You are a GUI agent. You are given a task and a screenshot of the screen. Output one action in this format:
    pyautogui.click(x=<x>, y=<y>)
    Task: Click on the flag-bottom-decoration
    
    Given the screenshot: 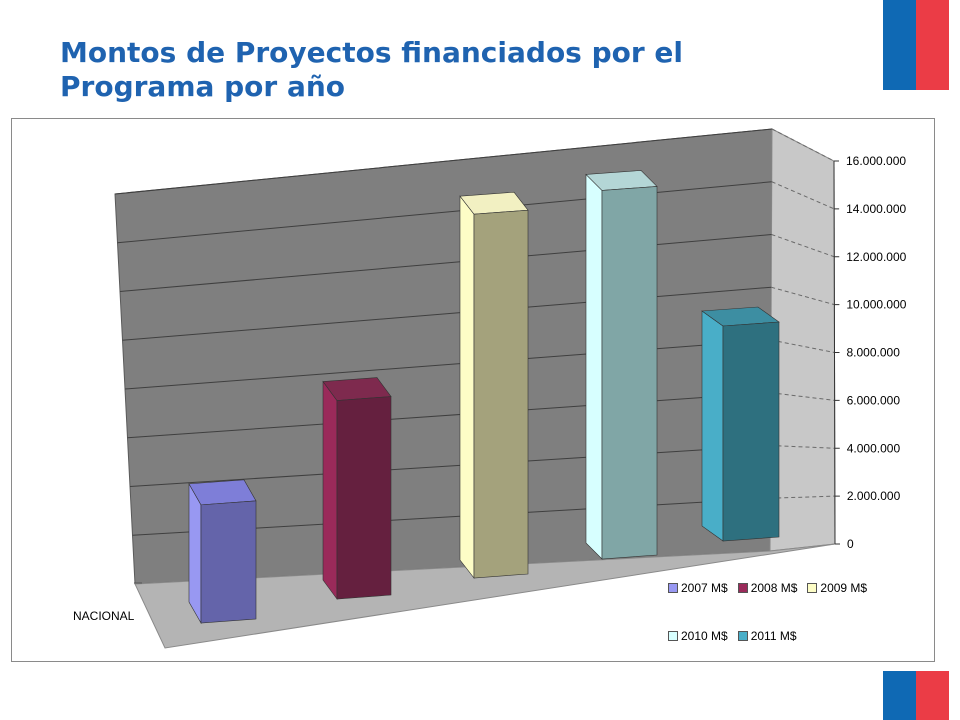 What is the action you would take?
    pyautogui.click(x=916, y=695)
    